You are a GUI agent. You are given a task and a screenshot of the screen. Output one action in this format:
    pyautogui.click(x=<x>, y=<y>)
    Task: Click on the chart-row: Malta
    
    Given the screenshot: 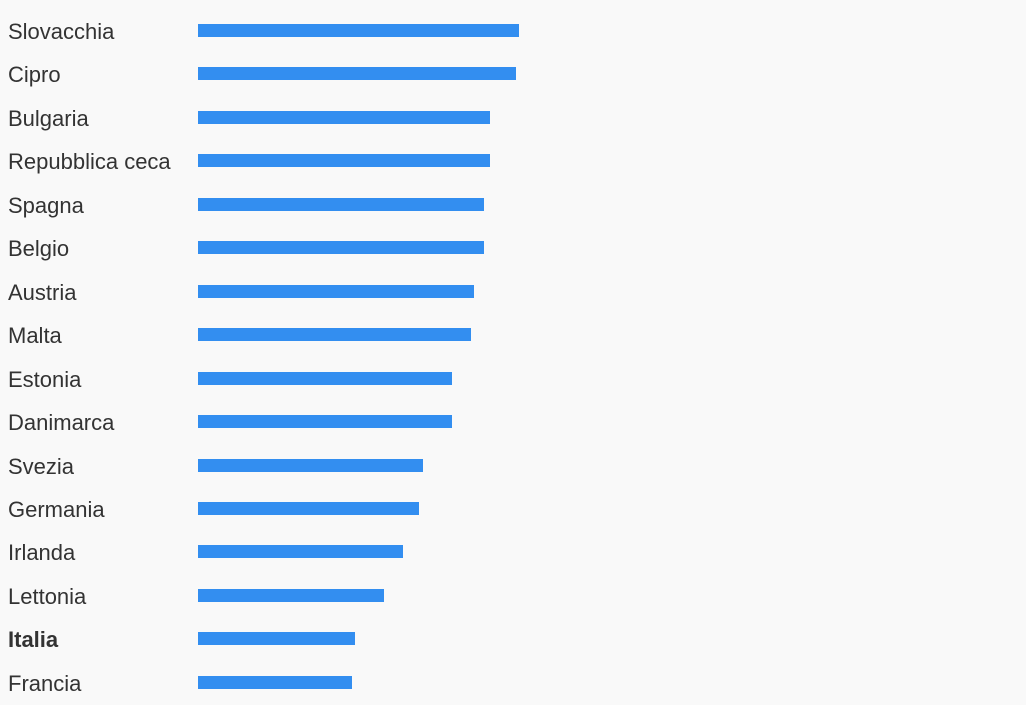 What is the action you would take?
    pyautogui.click(x=513, y=337)
    